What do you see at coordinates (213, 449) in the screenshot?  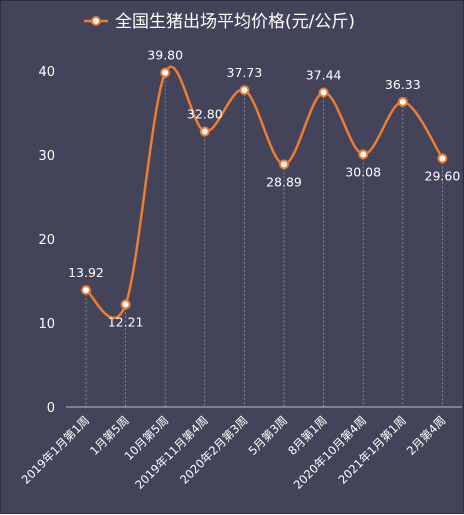 I see `x-tick-label: 2020年2月第3周` at bounding box center [213, 449].